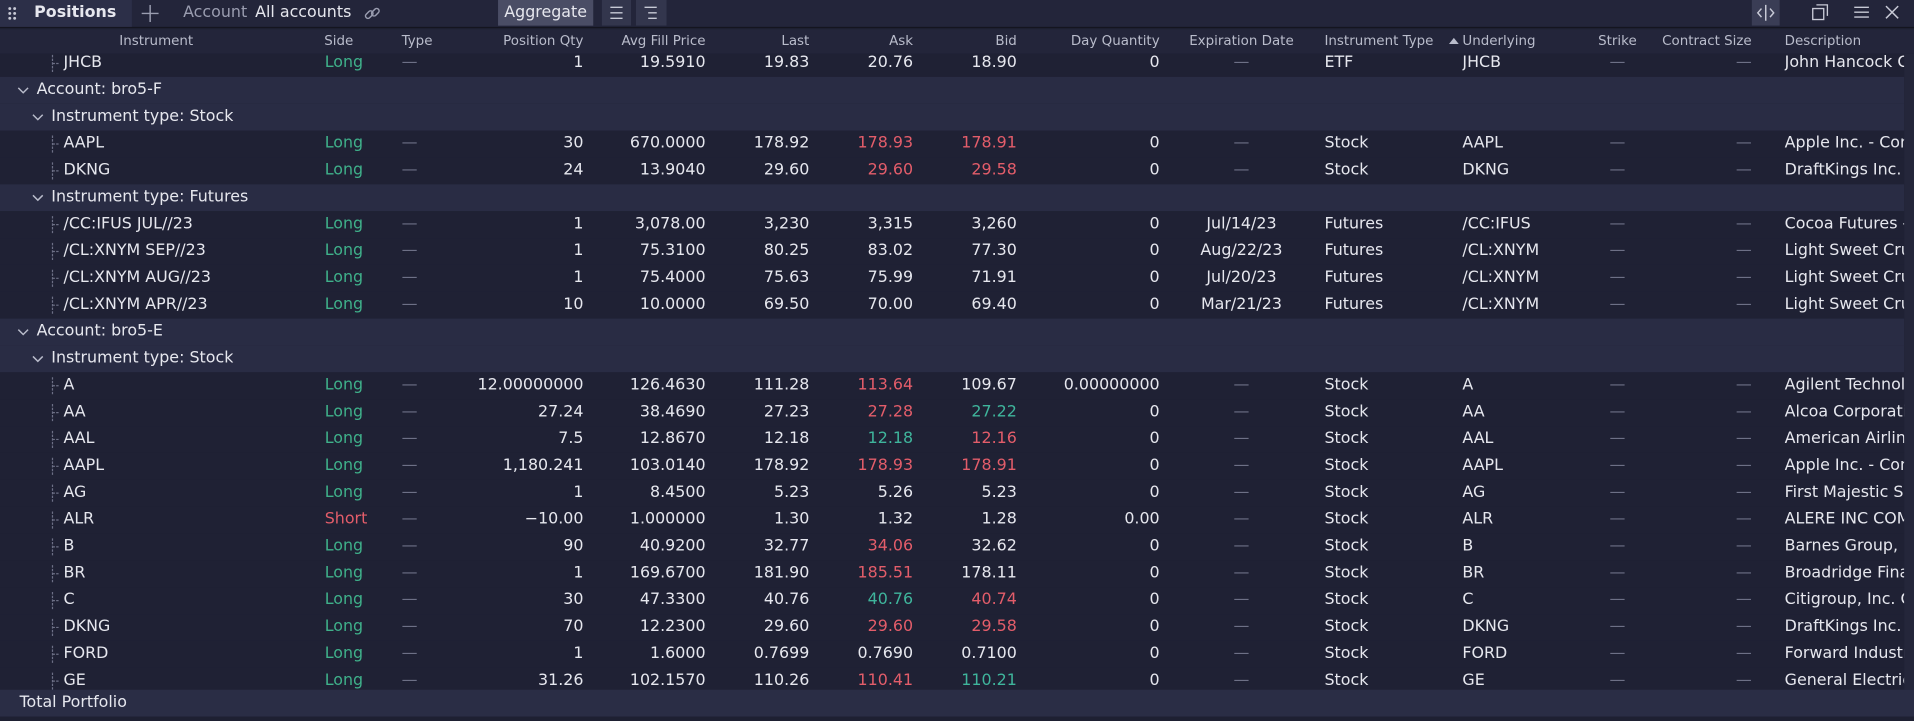  What do you see at coordinates (885, 143) in the screenshot?
I see `cell: 178.93` at bounding box center [885, 143].